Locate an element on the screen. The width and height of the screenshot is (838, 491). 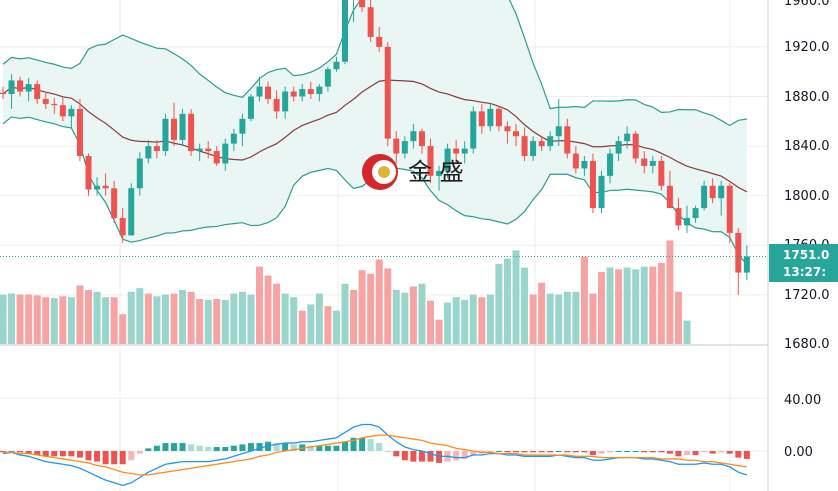
price-tag-time: 13:27: is located at coordinates (804, 272).